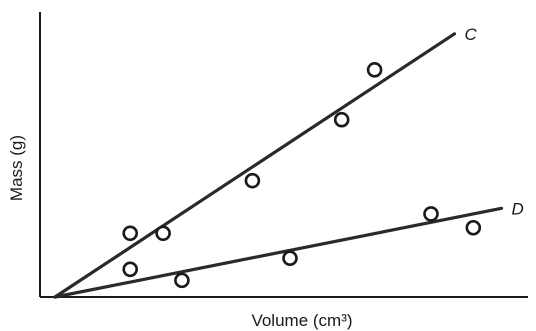 The image size is (536, 331). I want to click on y-axis-label: Mass (g), so click(16, 168).